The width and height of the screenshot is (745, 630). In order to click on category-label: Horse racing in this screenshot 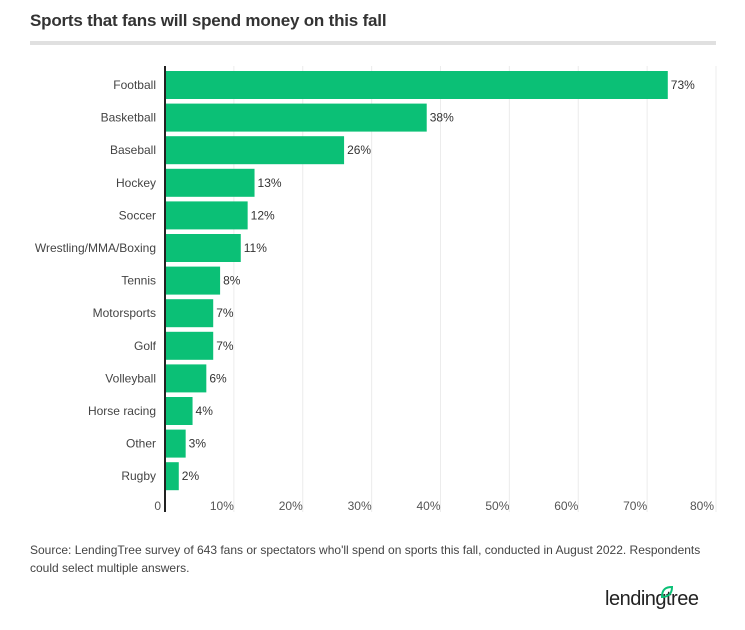, I will do `click(122, 411)`.